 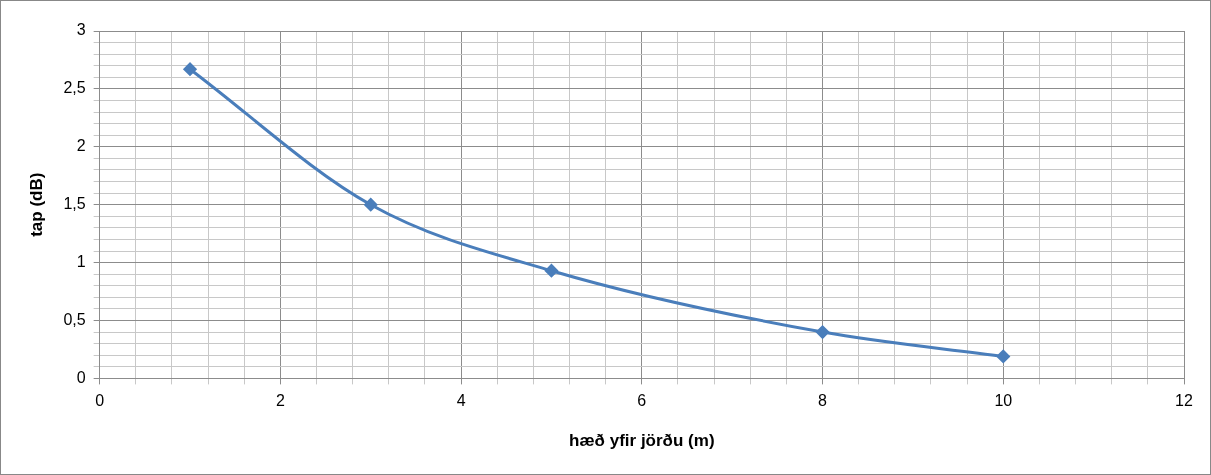 I want to click on y-tick-label: 0, so click(x=81, y=377).